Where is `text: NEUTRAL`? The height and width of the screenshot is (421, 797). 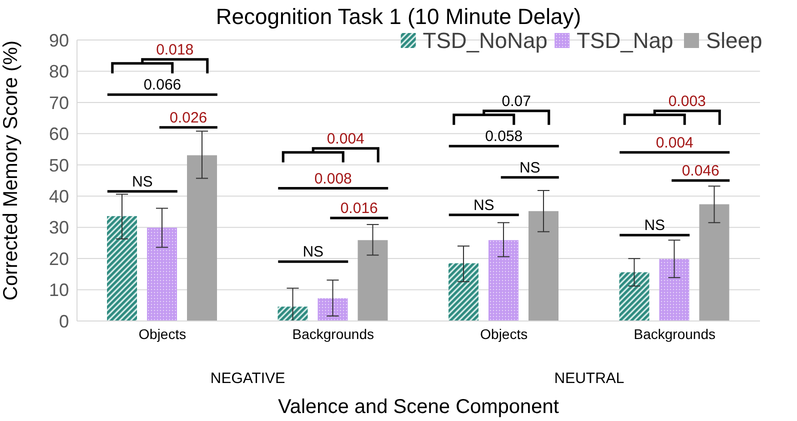
text: NEUTRAL is located at coordinates (589, 378).